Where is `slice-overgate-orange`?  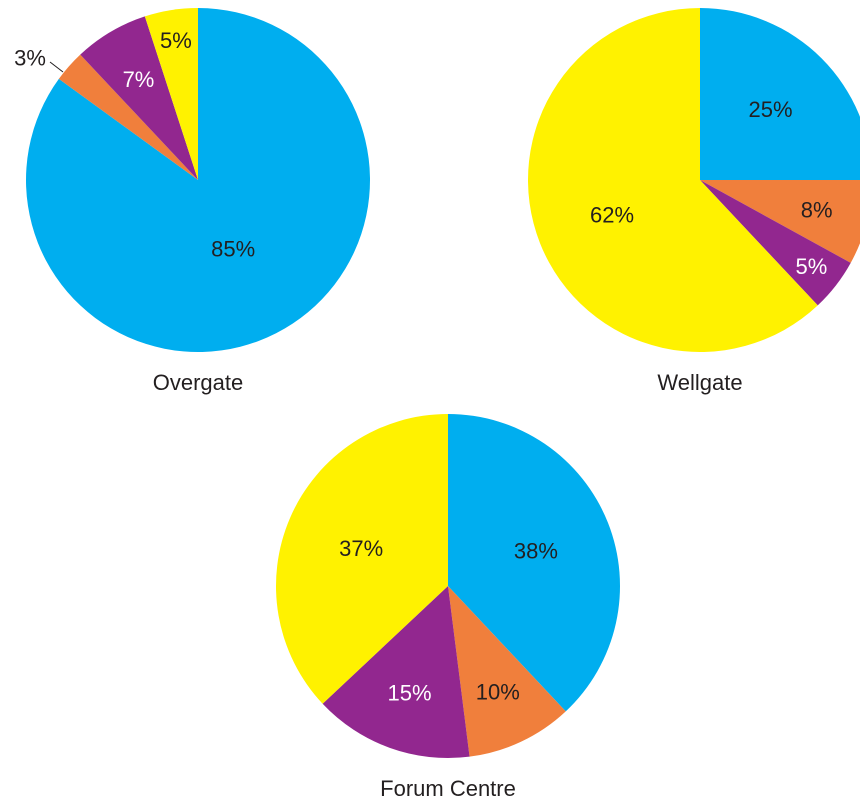 slice-overgate-orange is located at coordinates (128, 117).